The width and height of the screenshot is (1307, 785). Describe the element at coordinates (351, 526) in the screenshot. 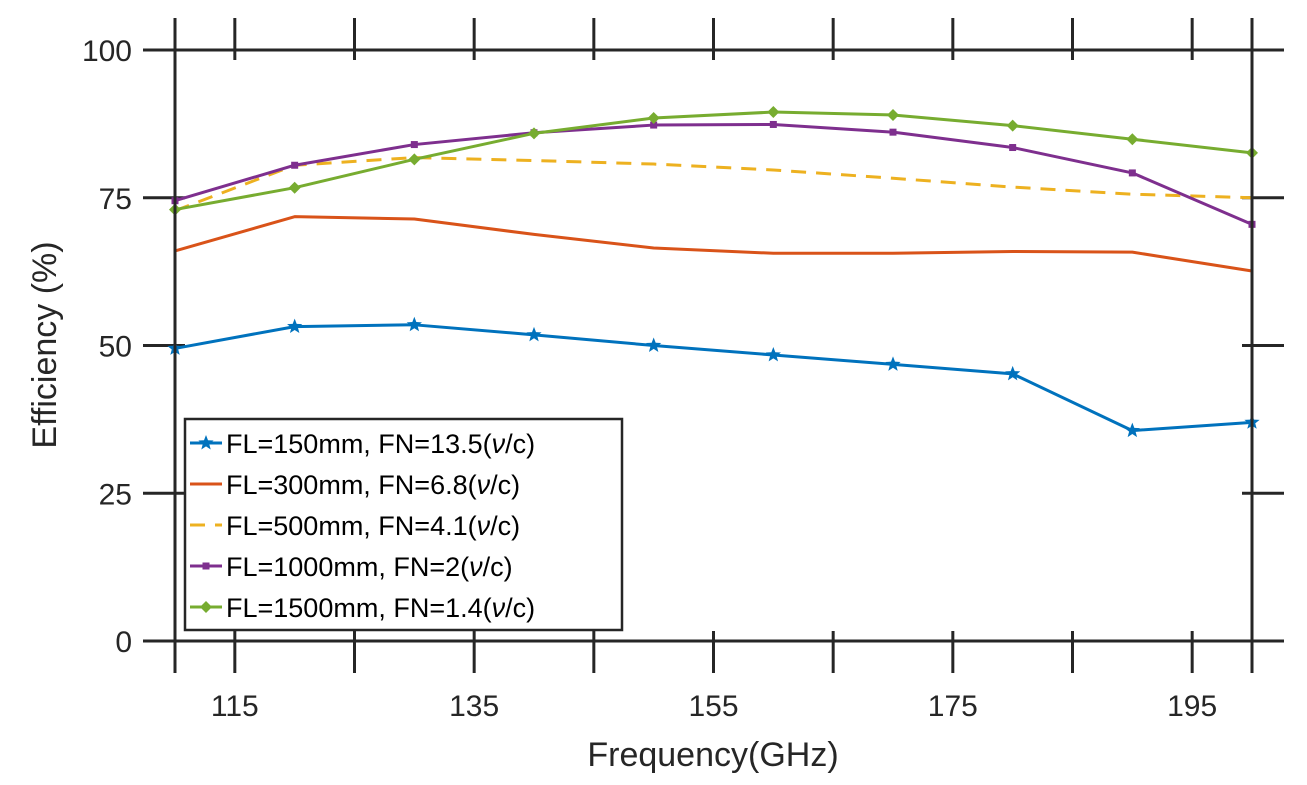

I see `legend-label-part-2-0: FL=500mm, FN=4.1(` at that location.